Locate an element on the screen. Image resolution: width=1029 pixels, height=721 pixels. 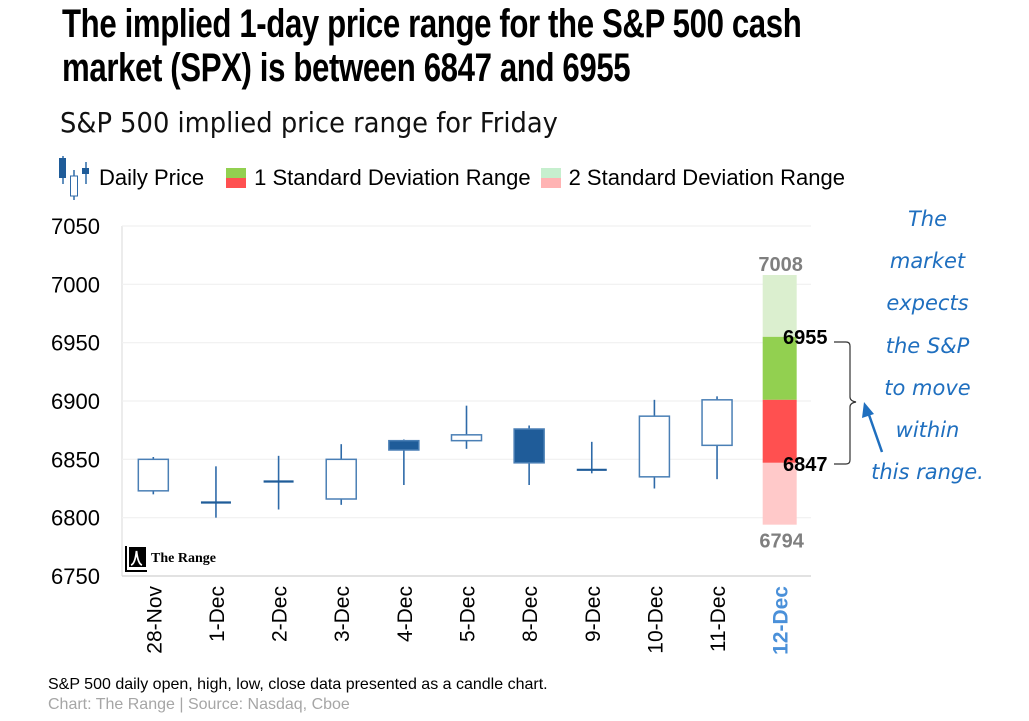
x-tick-label: 5-Dec is located at coordinates (468, 614).